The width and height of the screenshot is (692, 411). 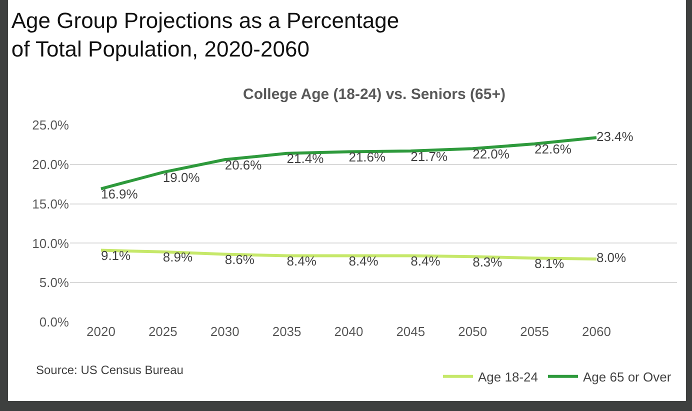 I want to click on y-tick-label: 10.0%, so click(x=51, y=243).